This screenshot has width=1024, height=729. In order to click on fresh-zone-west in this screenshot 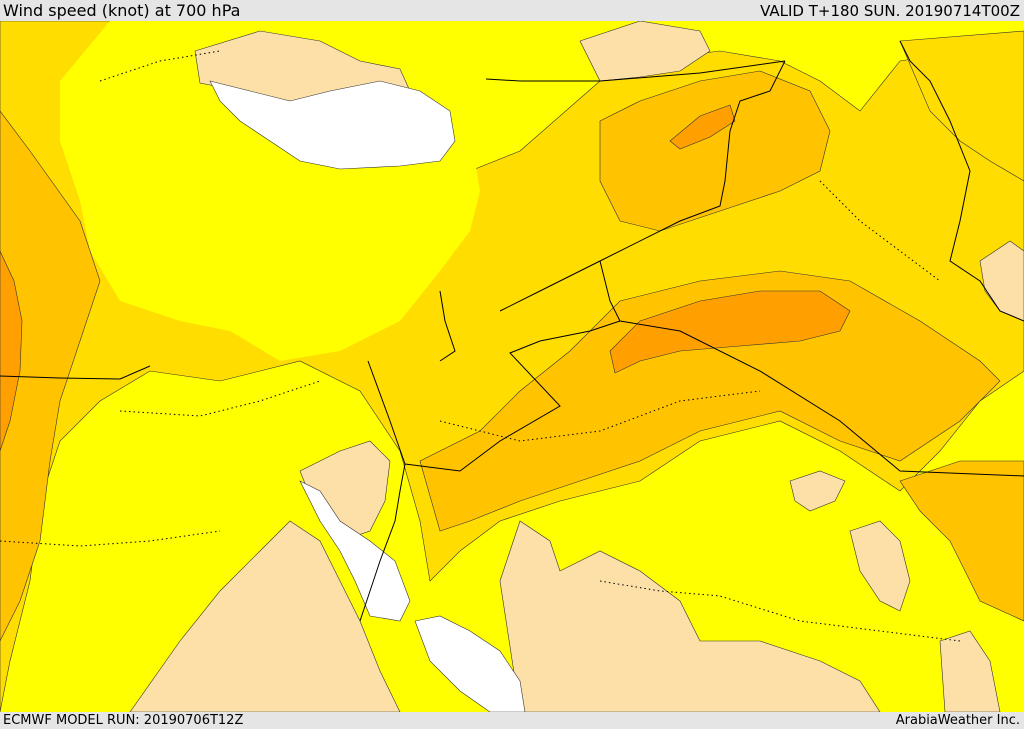, I will do `click(50, 376)`.